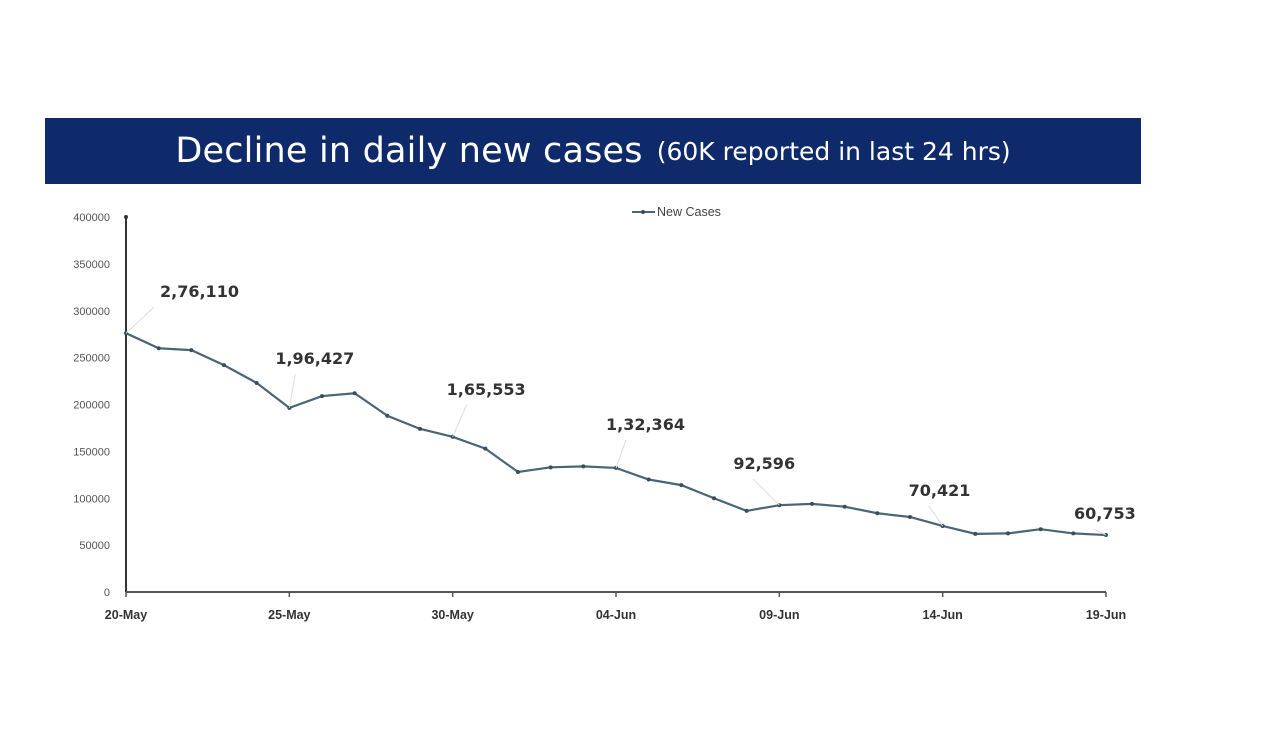 This screenshot has width=1280, height=752. What do you see at coordinates (91, 265) in the screenshot?
I see `y-tick-label: 350000` at bounding box center [91, 265].